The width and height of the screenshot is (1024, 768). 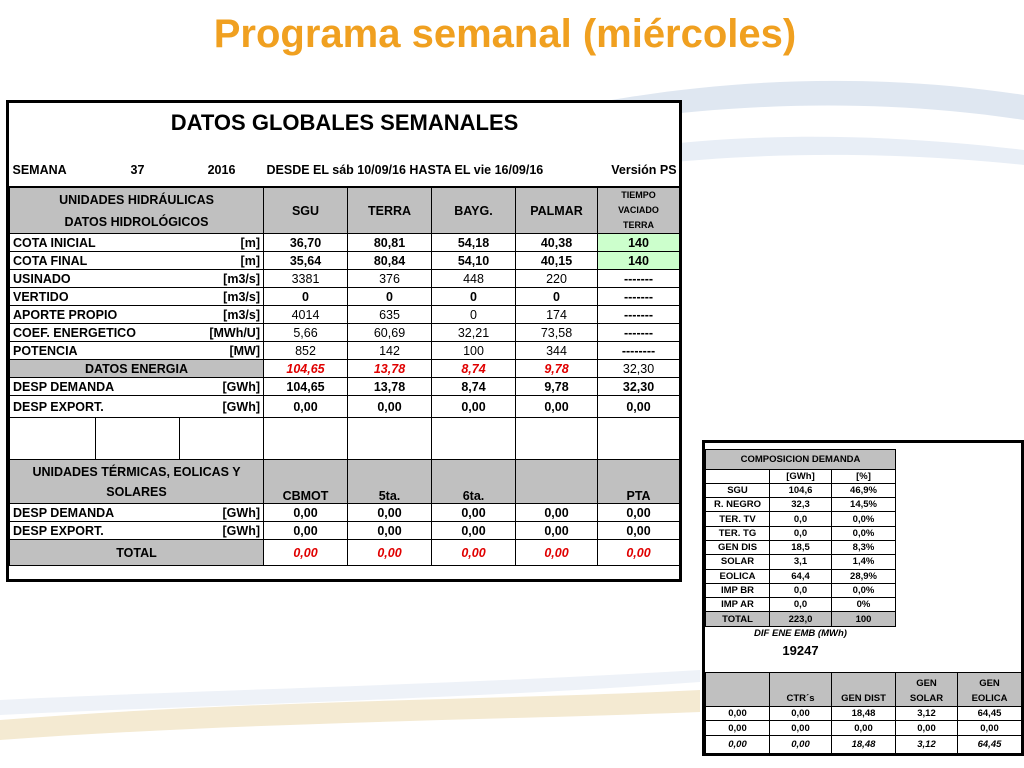 I want to click on semana-number: 37, so click(x=137, y=170).